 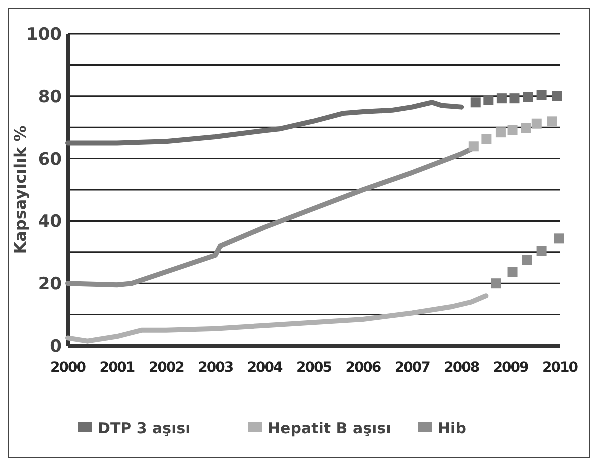 I want to click on y-tick-label: 20, so click(x=50, y=284).